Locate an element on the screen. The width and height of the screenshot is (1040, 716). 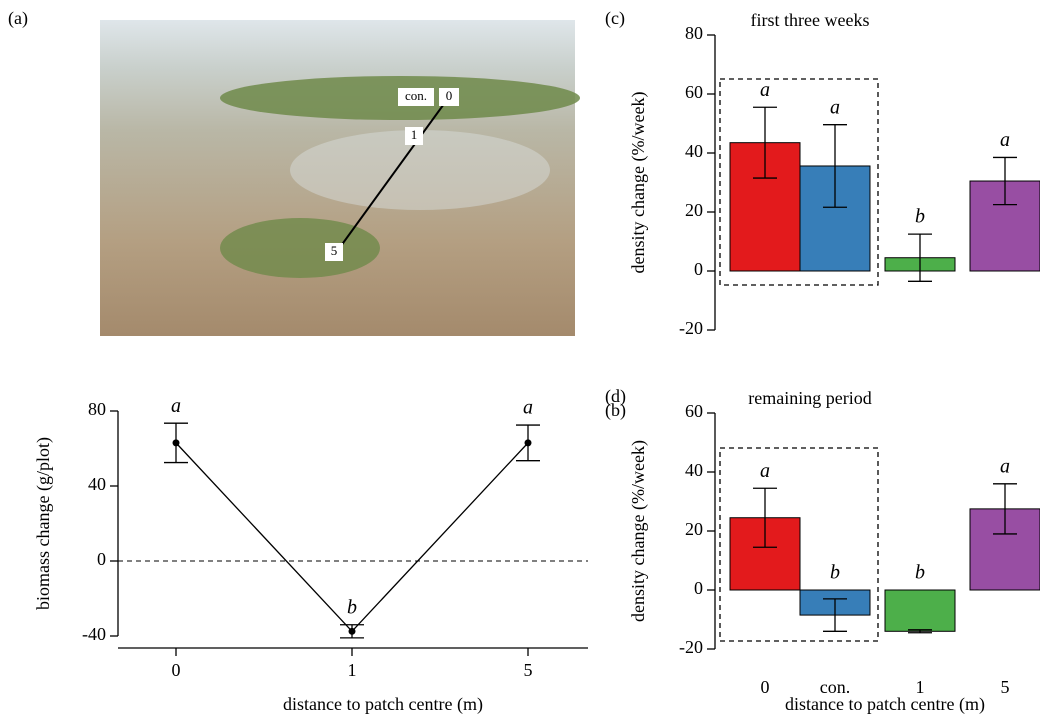
panel-label: (c) is located at coordinates (615, 18).